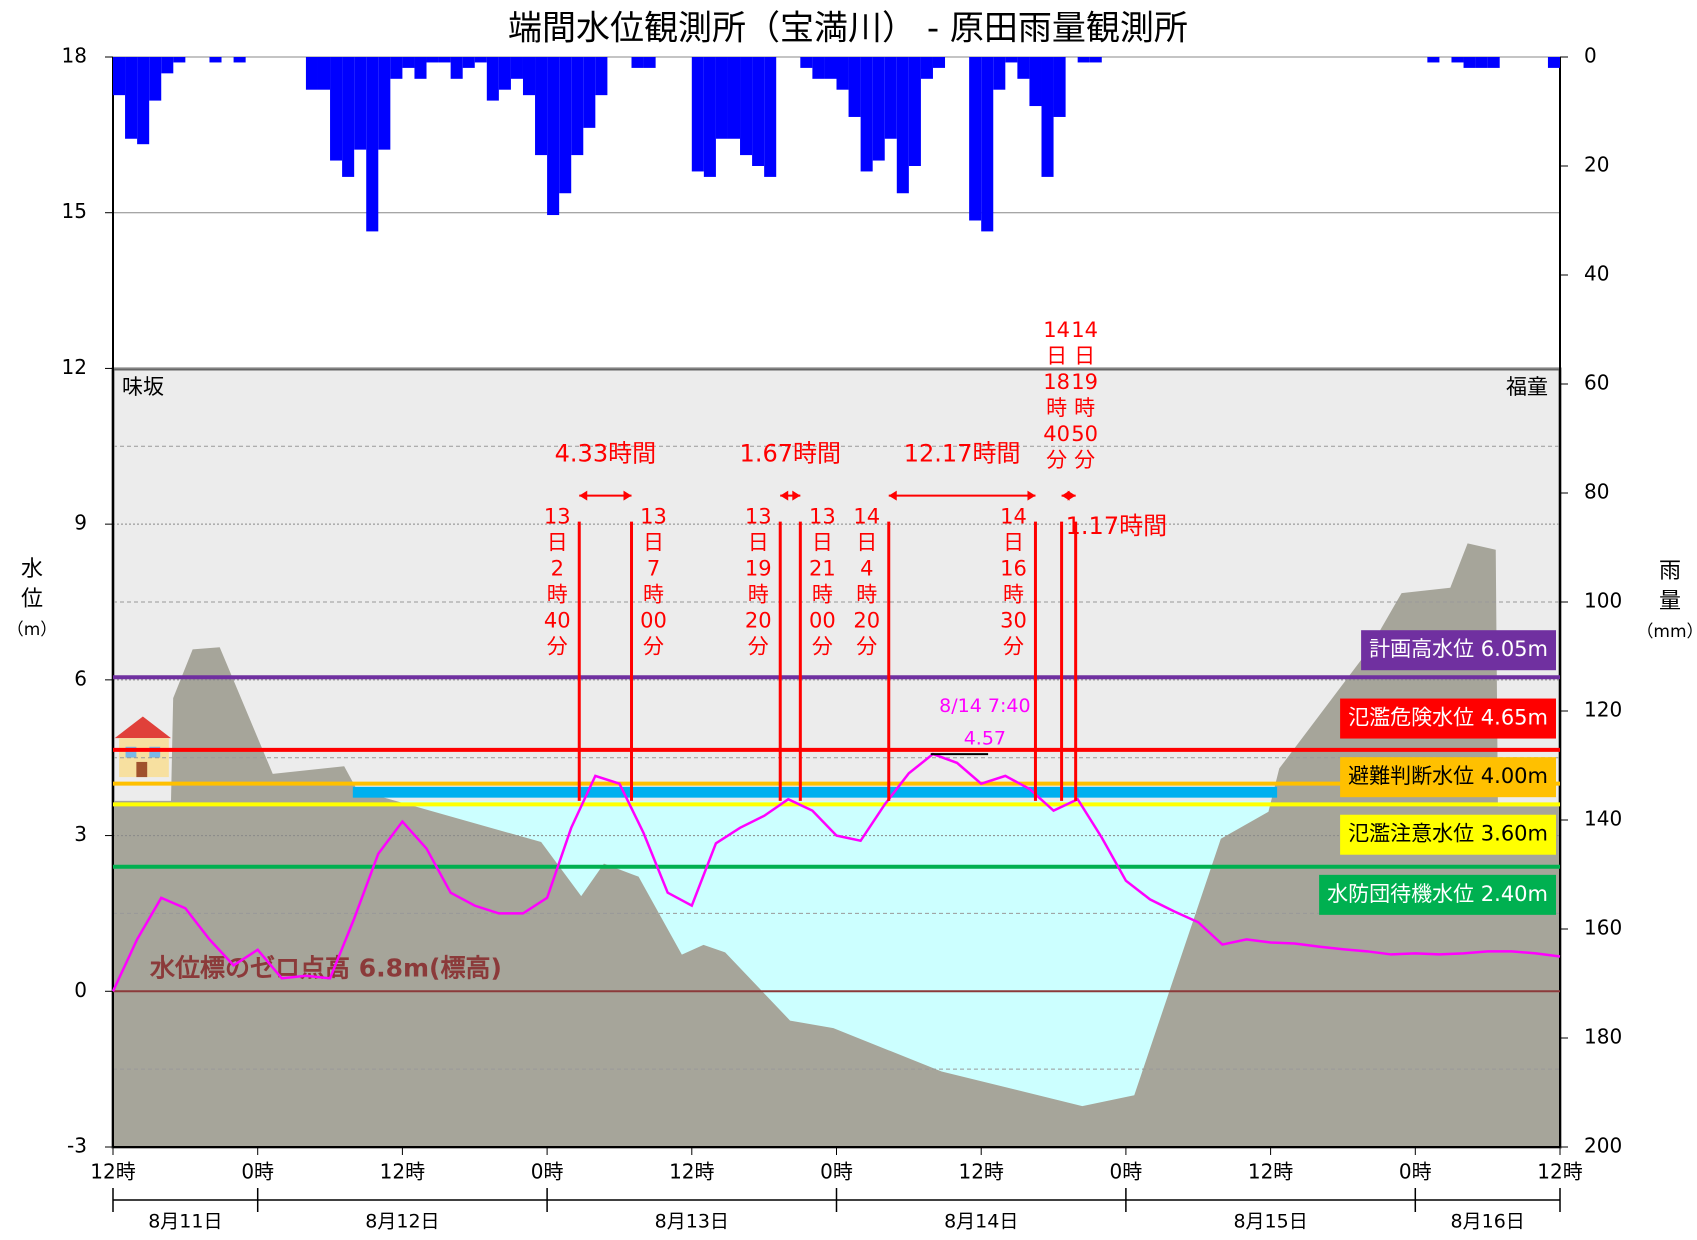 Image resolution: width=1697 pixels, height=1240 pixels. What do you see at coordinates (1596, 274) in the screenshot?
I see `y2-tick-label: 40` at bounding box center [1596, 274].